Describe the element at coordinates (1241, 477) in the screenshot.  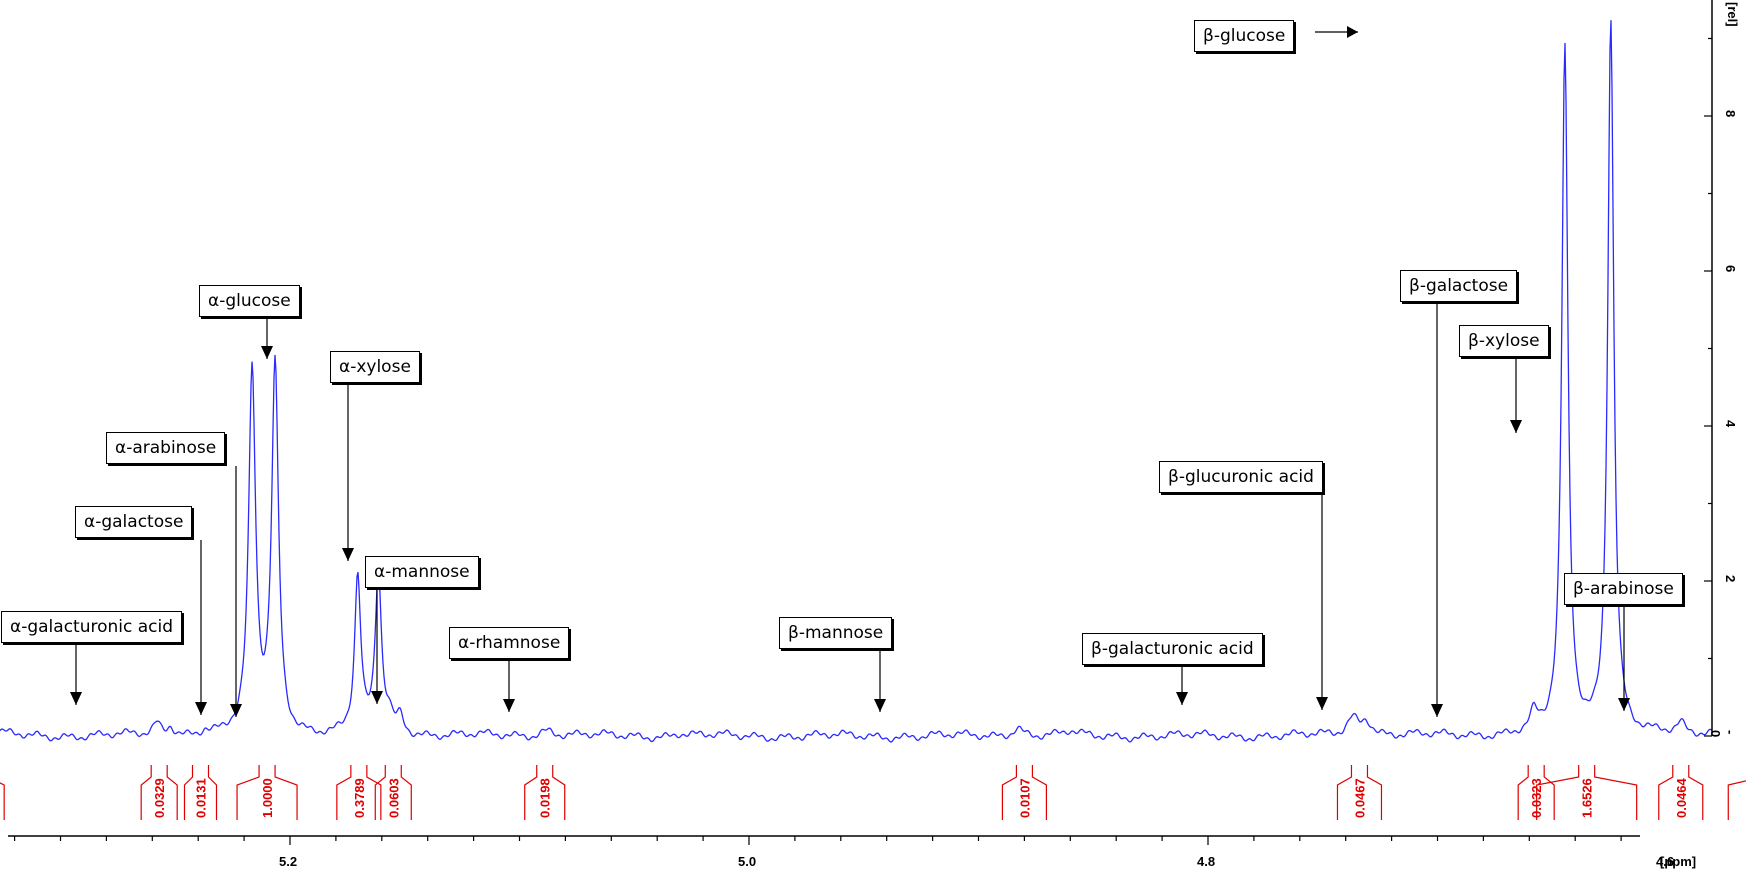
I see `peak-label: β-glucuronic acid` at that location.